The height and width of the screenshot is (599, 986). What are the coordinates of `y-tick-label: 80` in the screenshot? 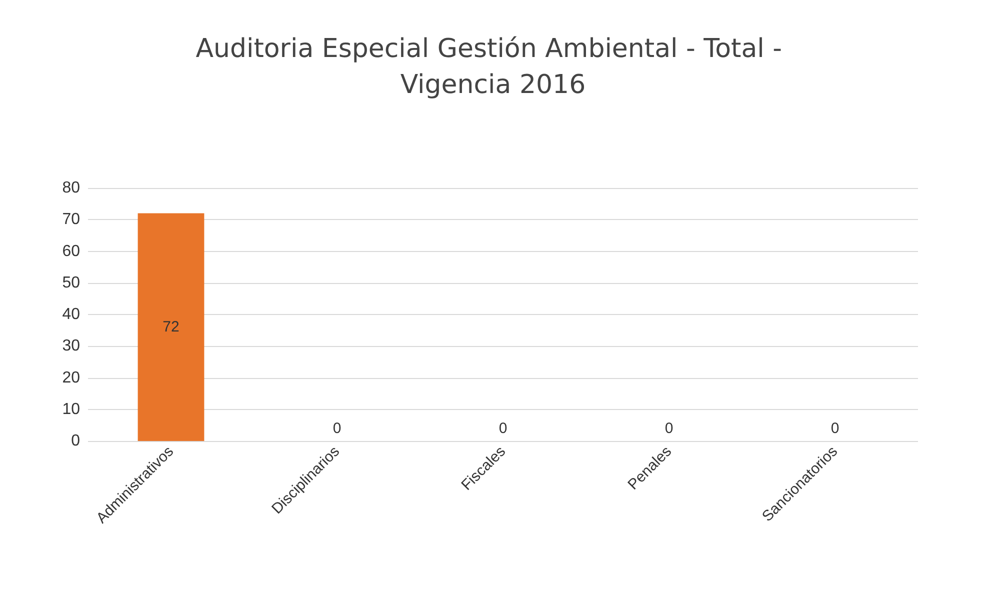 It's located at (71, 188).